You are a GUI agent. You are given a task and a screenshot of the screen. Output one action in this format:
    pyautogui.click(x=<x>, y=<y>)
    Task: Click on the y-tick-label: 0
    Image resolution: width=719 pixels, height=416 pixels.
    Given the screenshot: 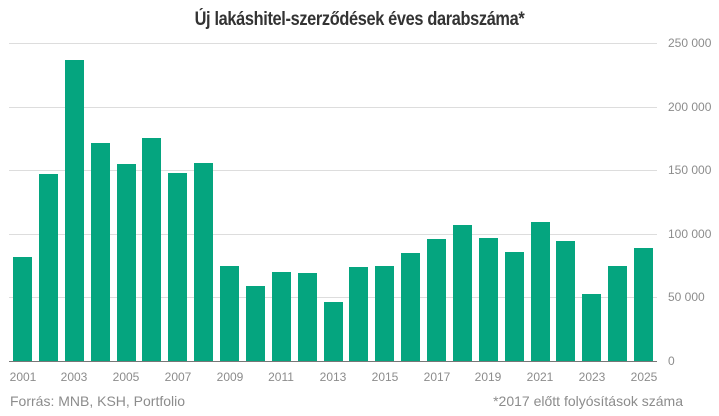 What is the action you would take?
    pyautogui.click(x=671, y=361)
    